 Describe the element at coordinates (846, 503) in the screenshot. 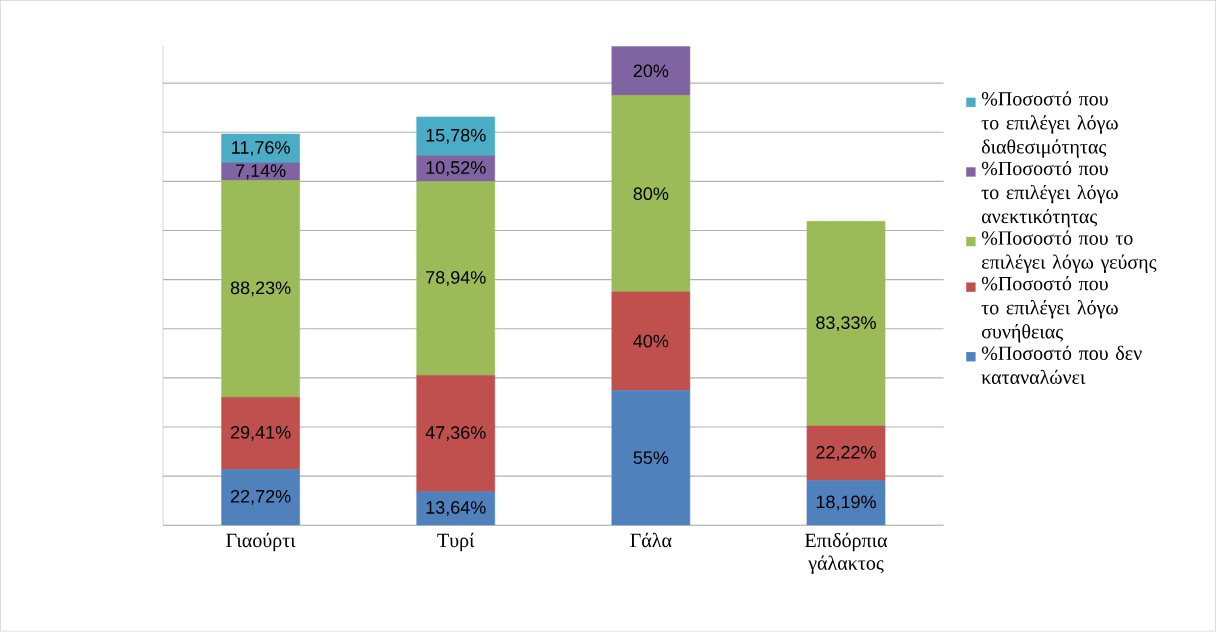

I see `data-label: 18,19%` at that location.